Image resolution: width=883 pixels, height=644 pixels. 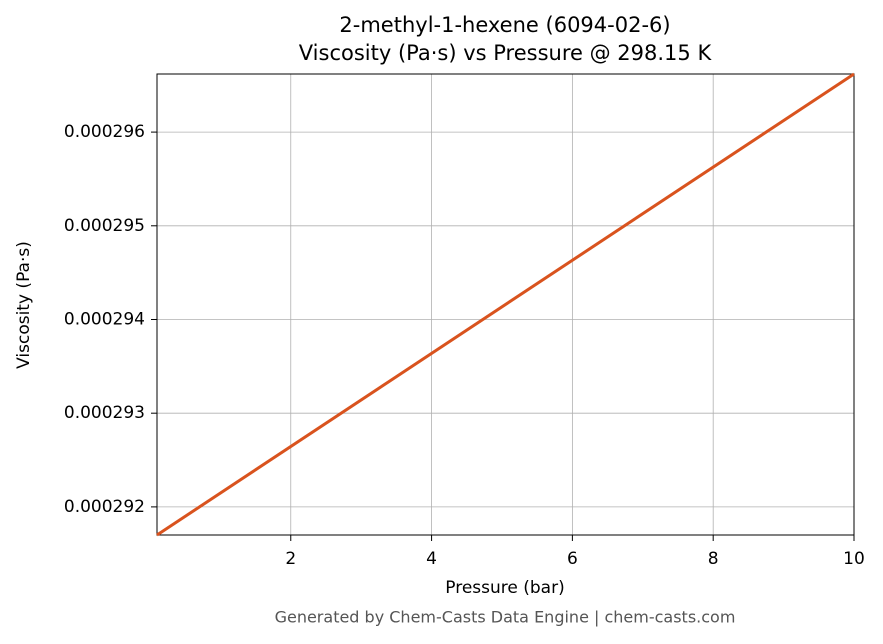 I want to click on y-tick-label: 0.000296, so click(x=104, y=132).